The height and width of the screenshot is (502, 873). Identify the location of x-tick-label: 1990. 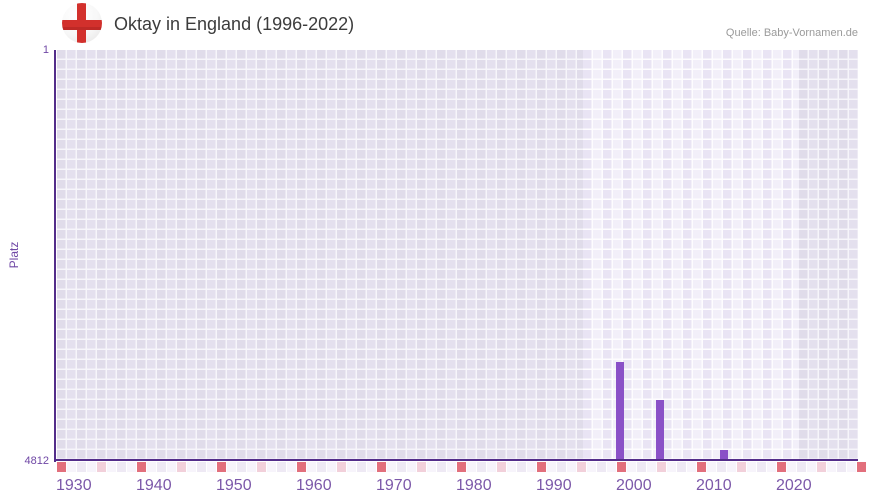
(554, 485).